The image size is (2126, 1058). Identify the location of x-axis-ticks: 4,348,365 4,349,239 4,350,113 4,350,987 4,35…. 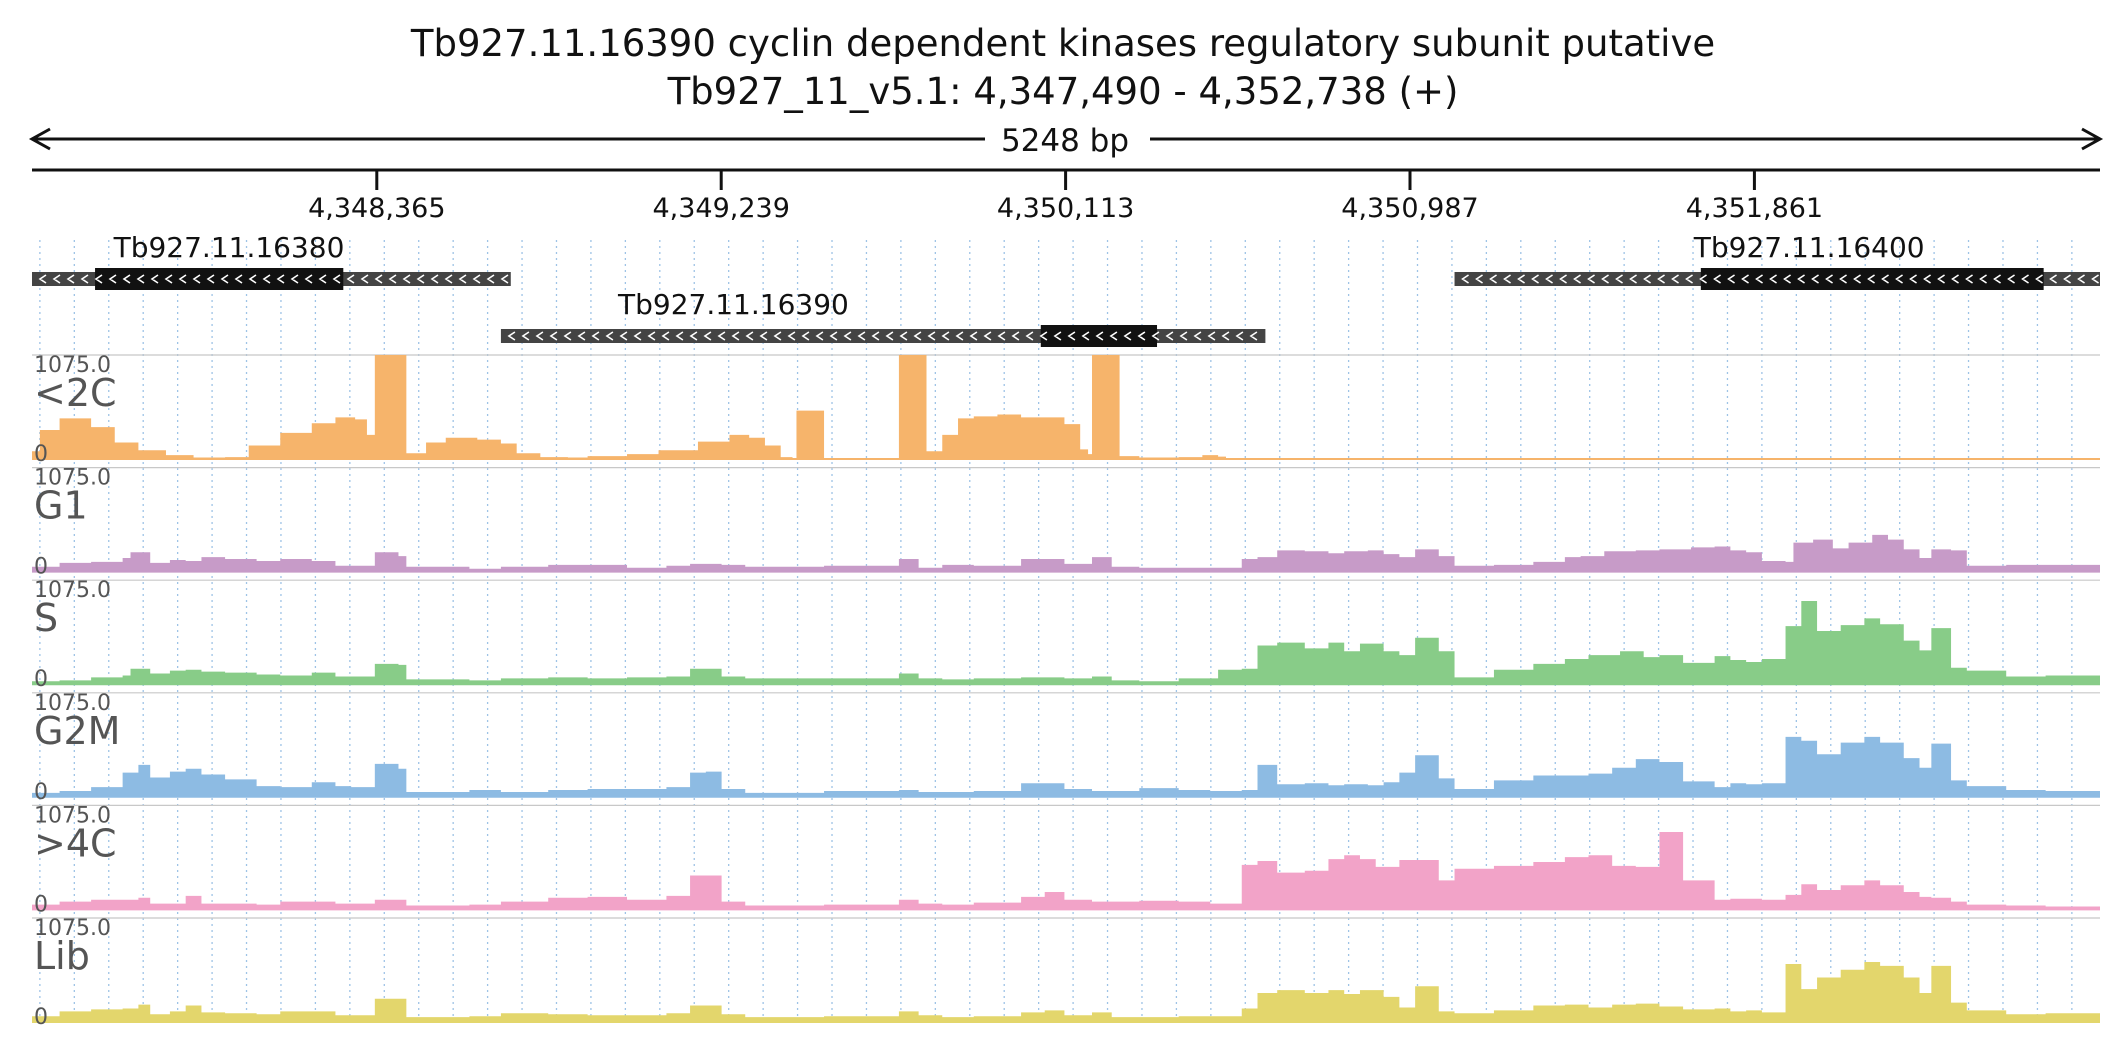
(1065, 197).